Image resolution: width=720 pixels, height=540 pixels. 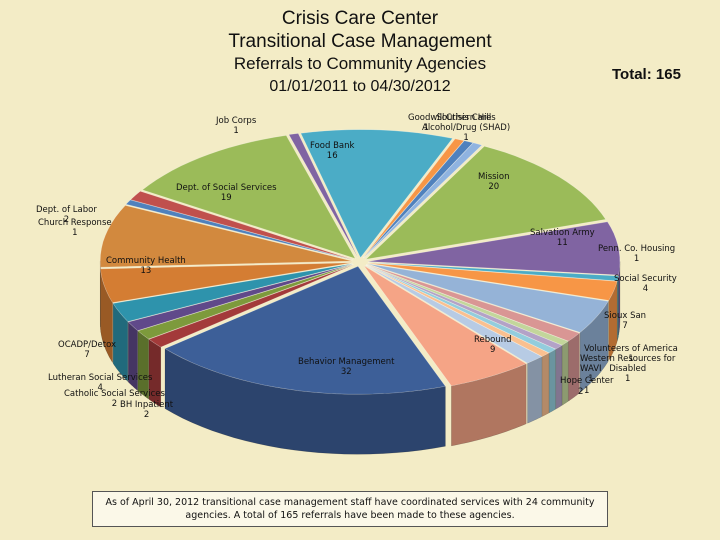 What do you see at coordinates (332, 156) in the screenshot?
I see `slice-label-value: 16` at bounding box center [332, 156].